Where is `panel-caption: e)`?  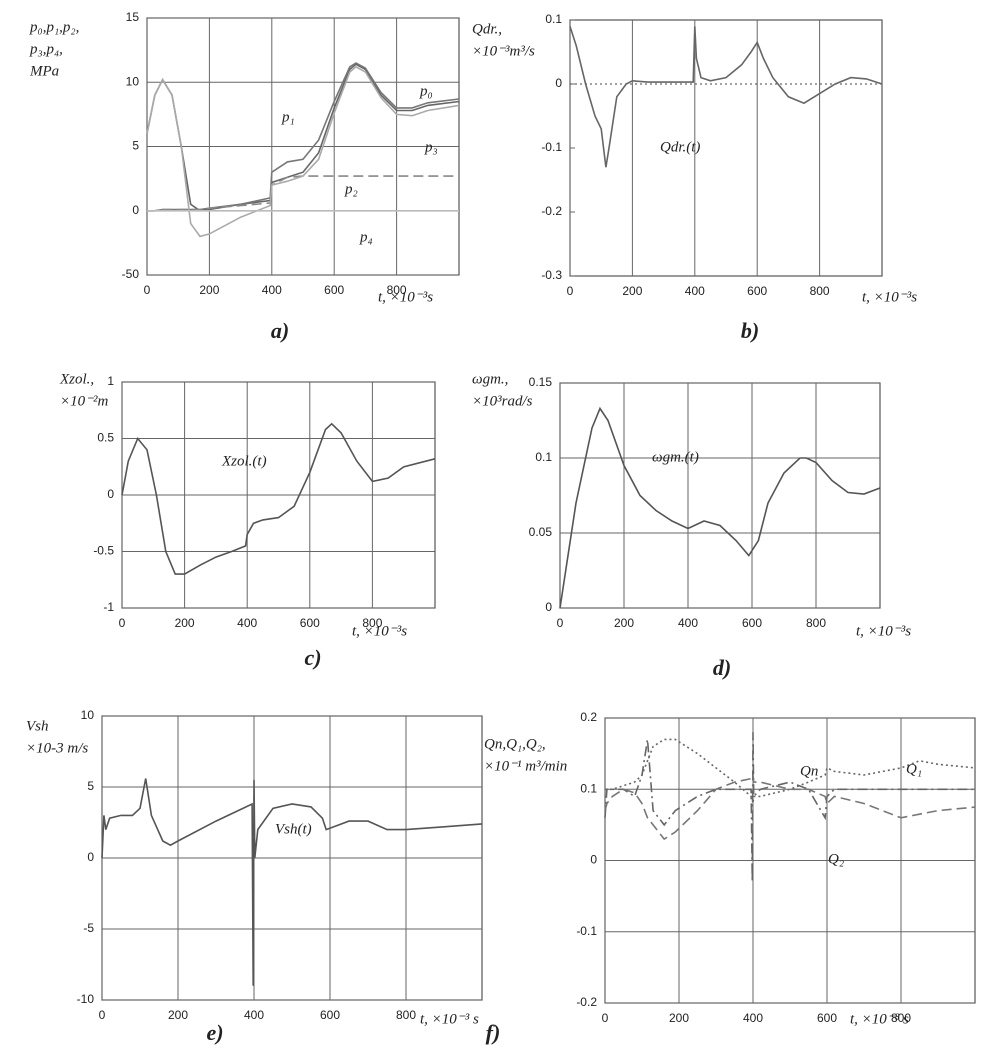
panel-caption: e) is located at coordinates (214, 1032).